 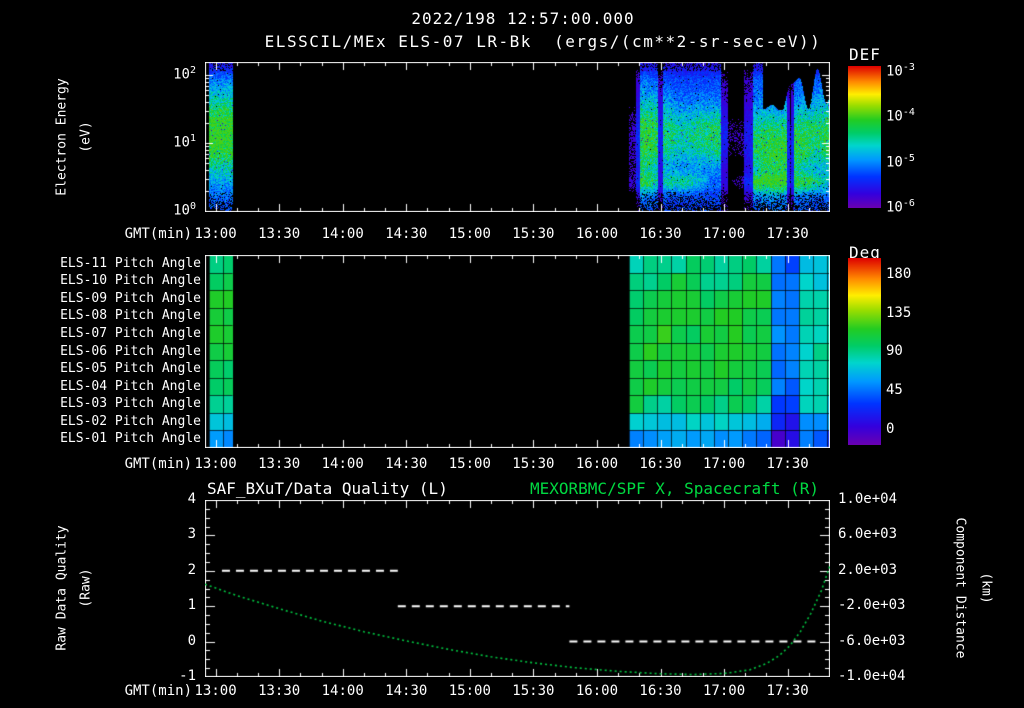 What do you see at coordinates (674, 488) in the screenshot?
I see `spacecraft-title: MEXORBMC/SPF X, Spacecraft (R)` at bounding box center [674, 488].